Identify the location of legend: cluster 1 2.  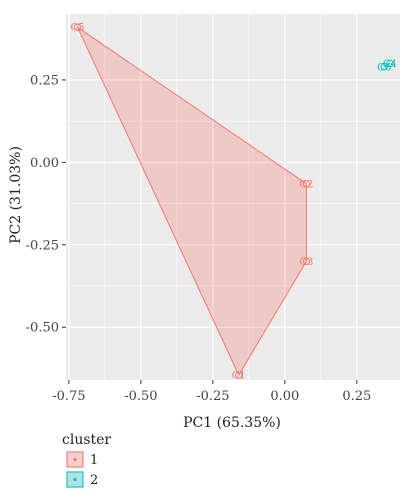
(86, 460).